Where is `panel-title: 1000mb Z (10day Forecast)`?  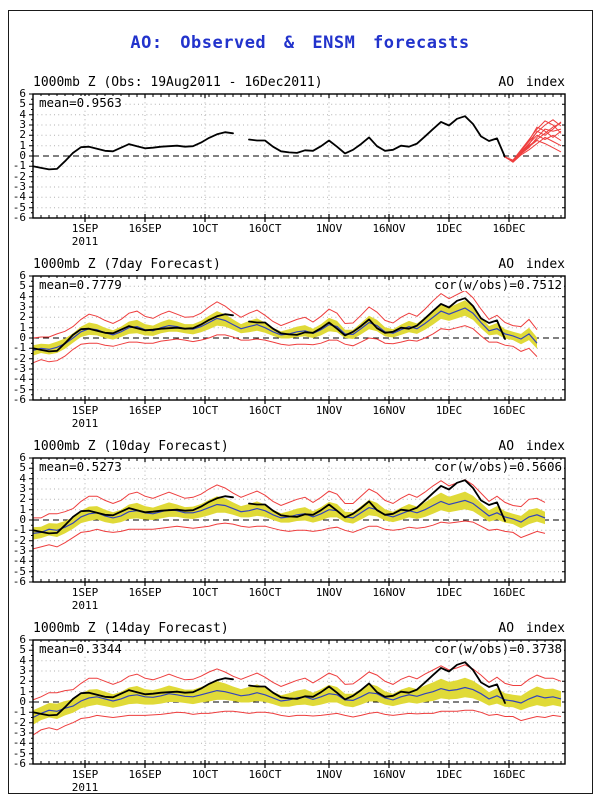
panel-title: 1000mb Z (10day Forecast) is located at coordinates (131, 446).